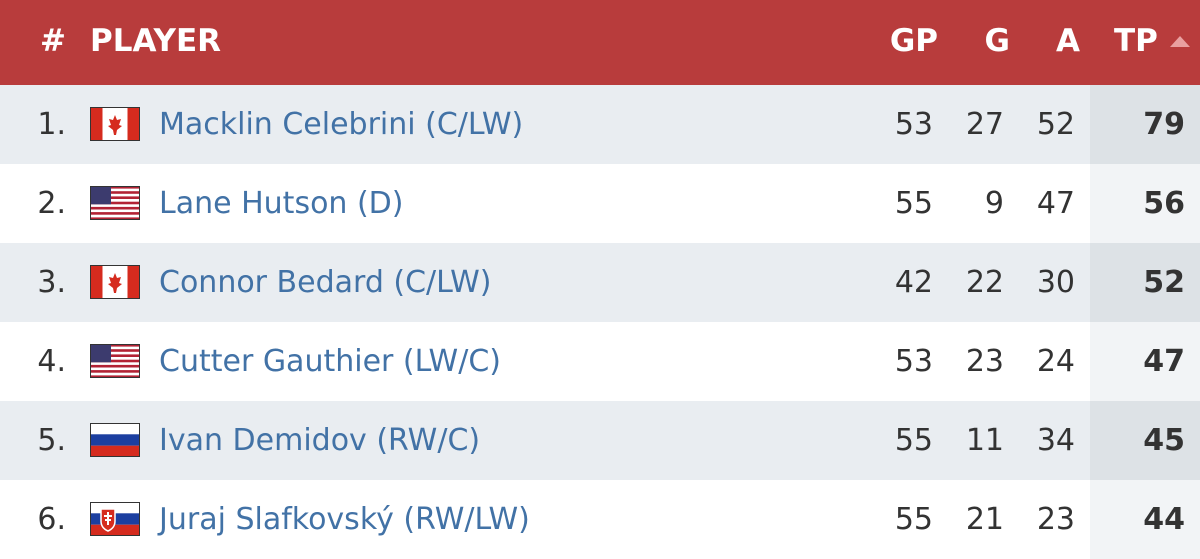 The height and width of the screenshot is (559, 1200). I want to click on table-row: 1. Macklin Celebrini (C/LW) 53 27 52 79, so click(600, 124).